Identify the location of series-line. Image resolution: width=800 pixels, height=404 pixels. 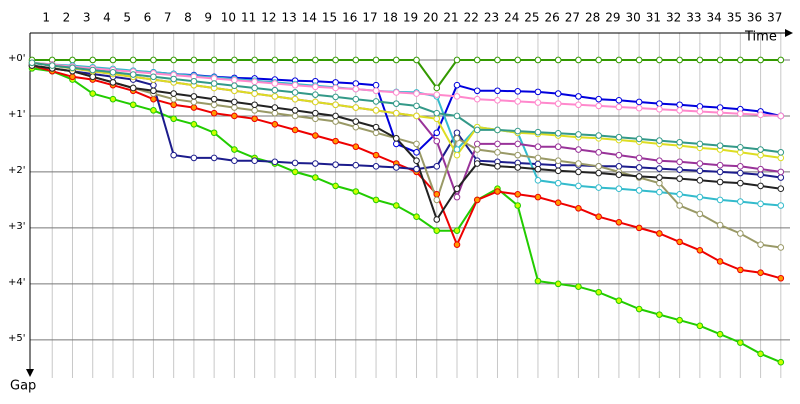
(406, 74).